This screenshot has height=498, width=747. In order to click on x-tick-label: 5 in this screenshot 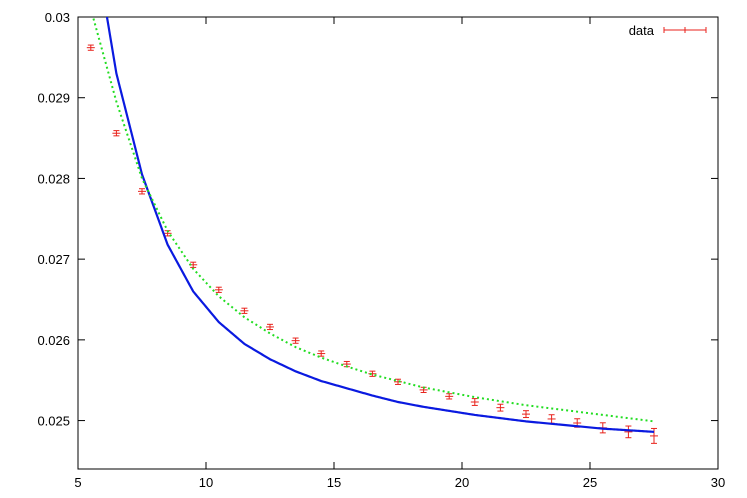, I will do `click(77, 482)`.